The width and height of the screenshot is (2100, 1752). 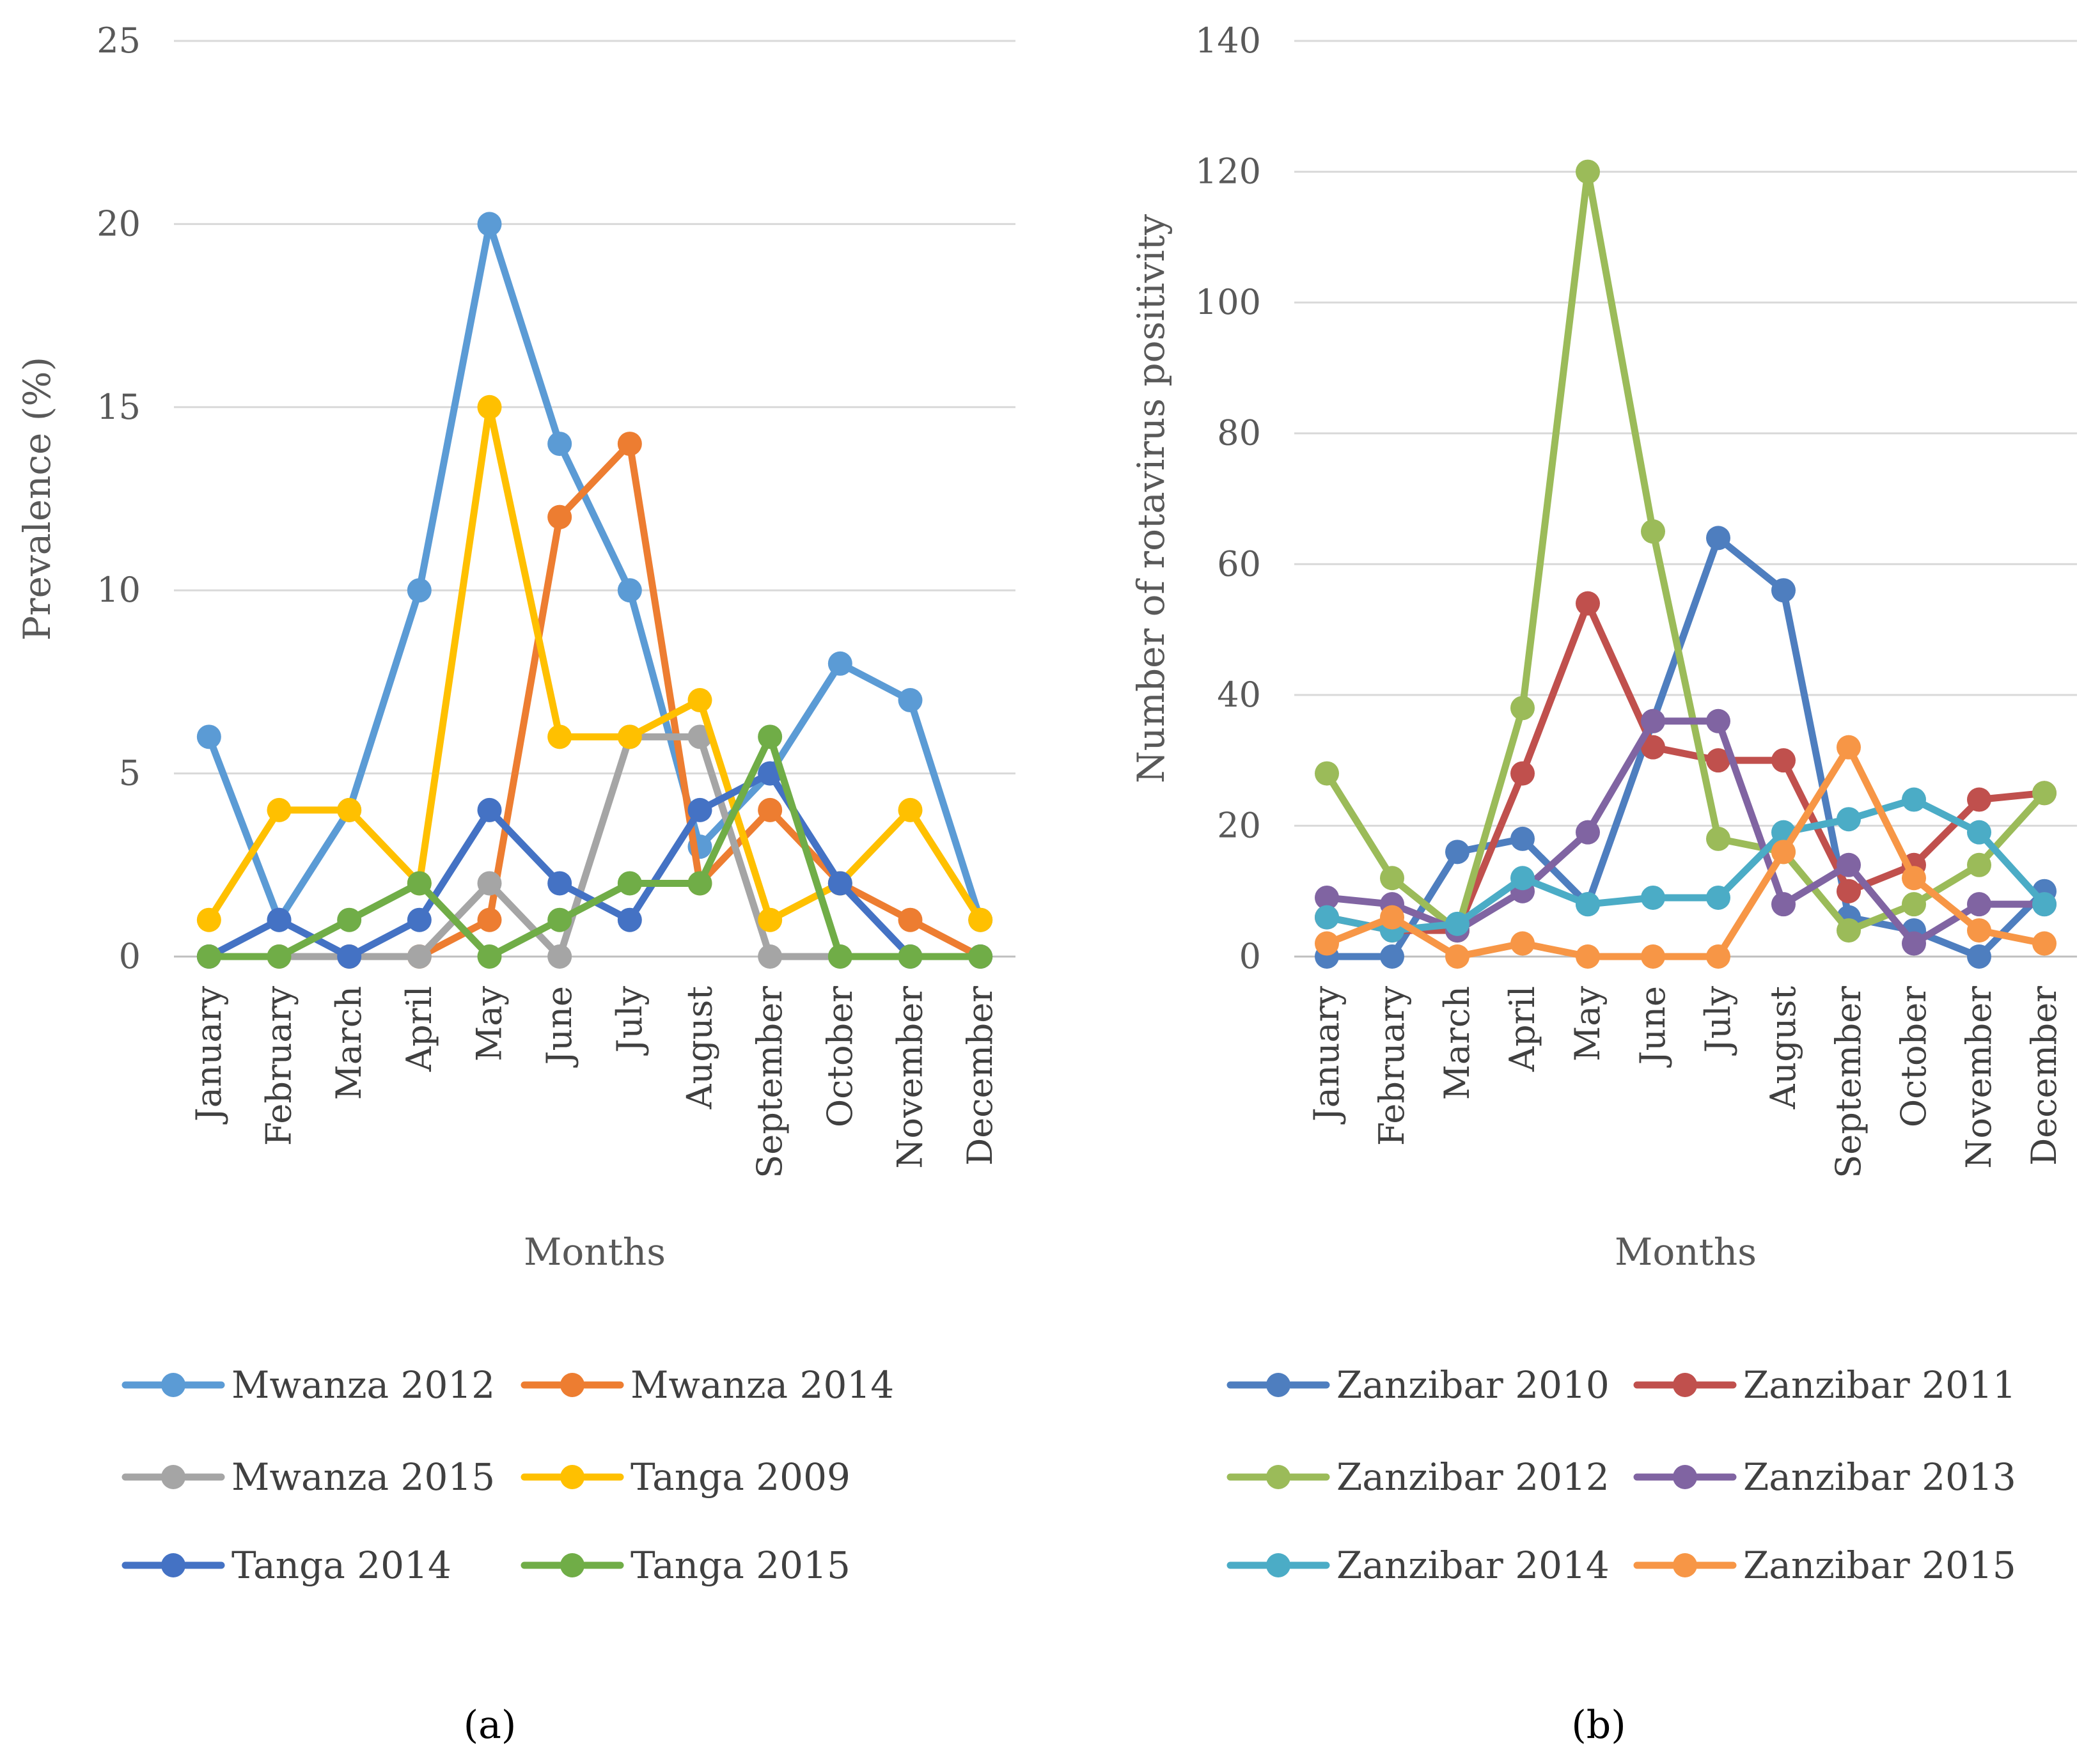 I want to click on chart-a-y-tick-label: 25, so click(x=119, y=41).